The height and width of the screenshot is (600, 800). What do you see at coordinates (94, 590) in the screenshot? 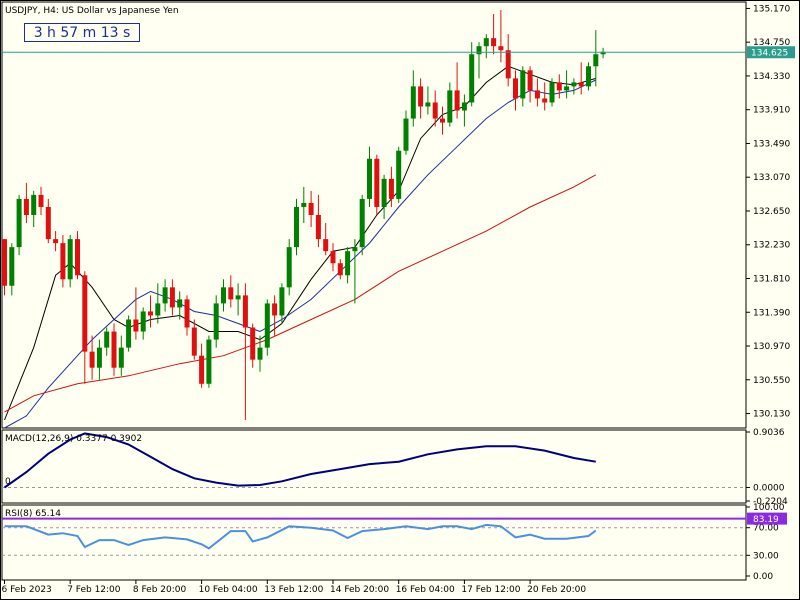
I see `time-tick-label: 7 Feb 12:00` at bounding box center [94, 590].